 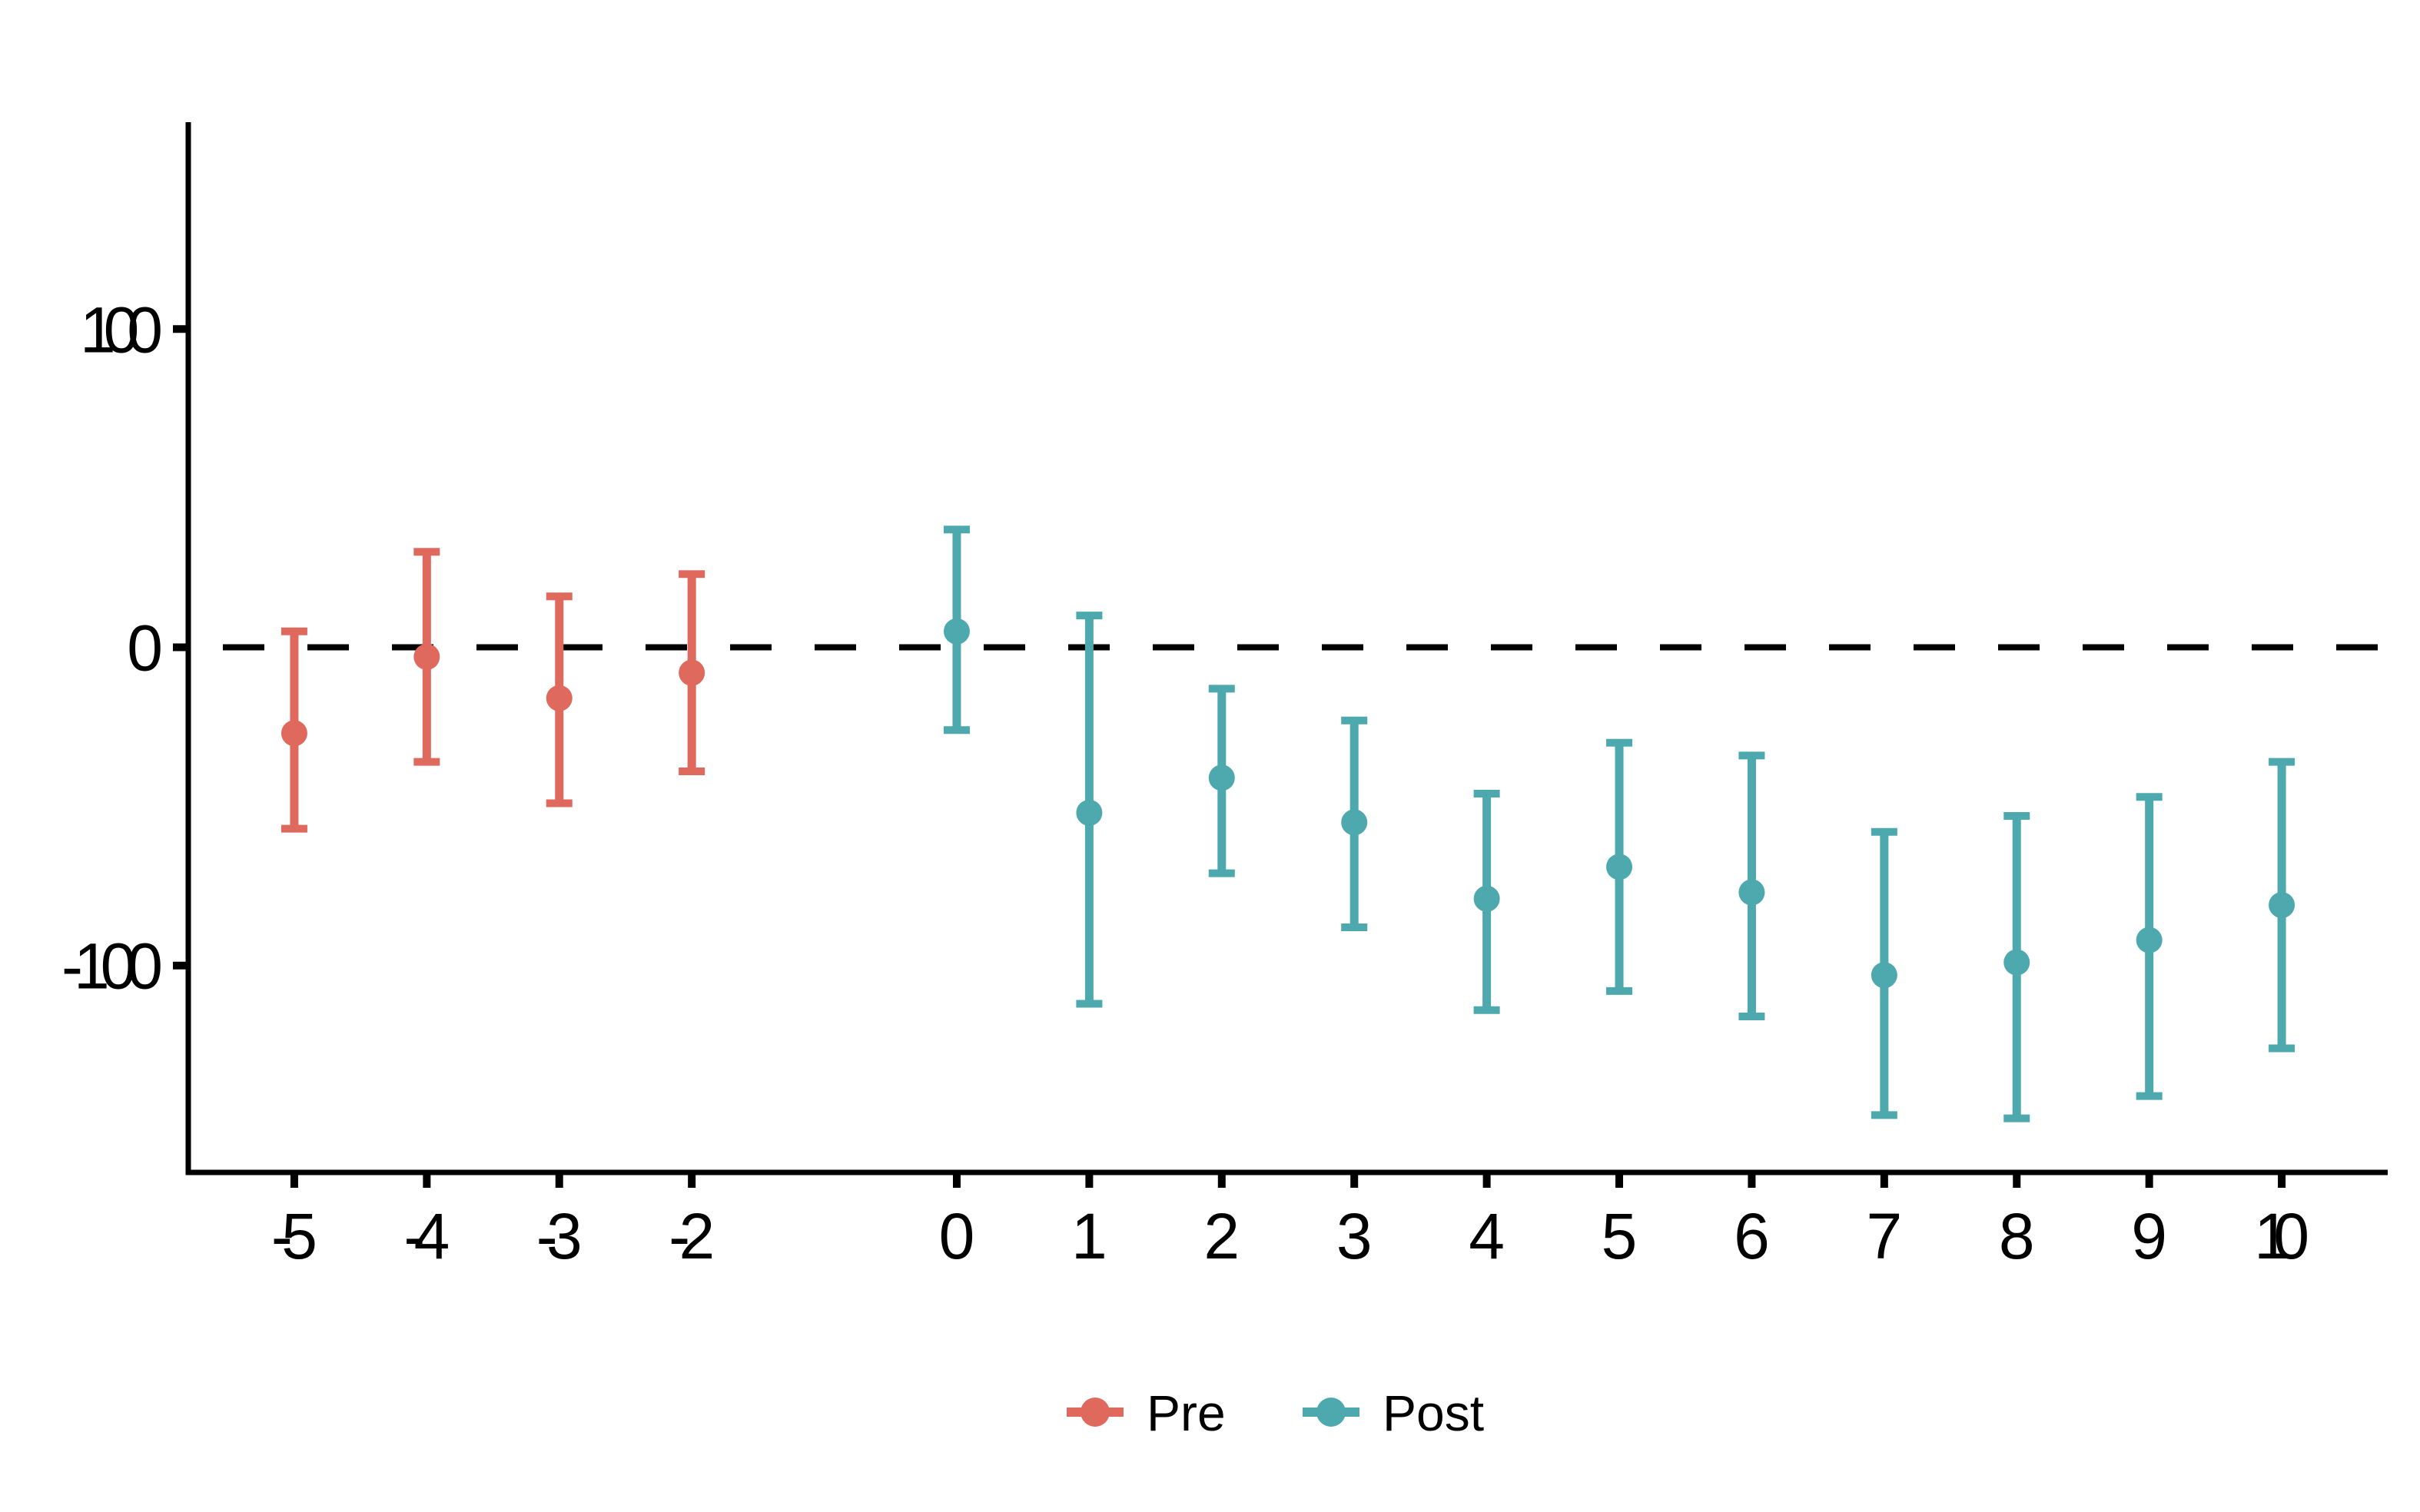 I want to click on x-tick-label: -3, so click(x=559, y=1236).